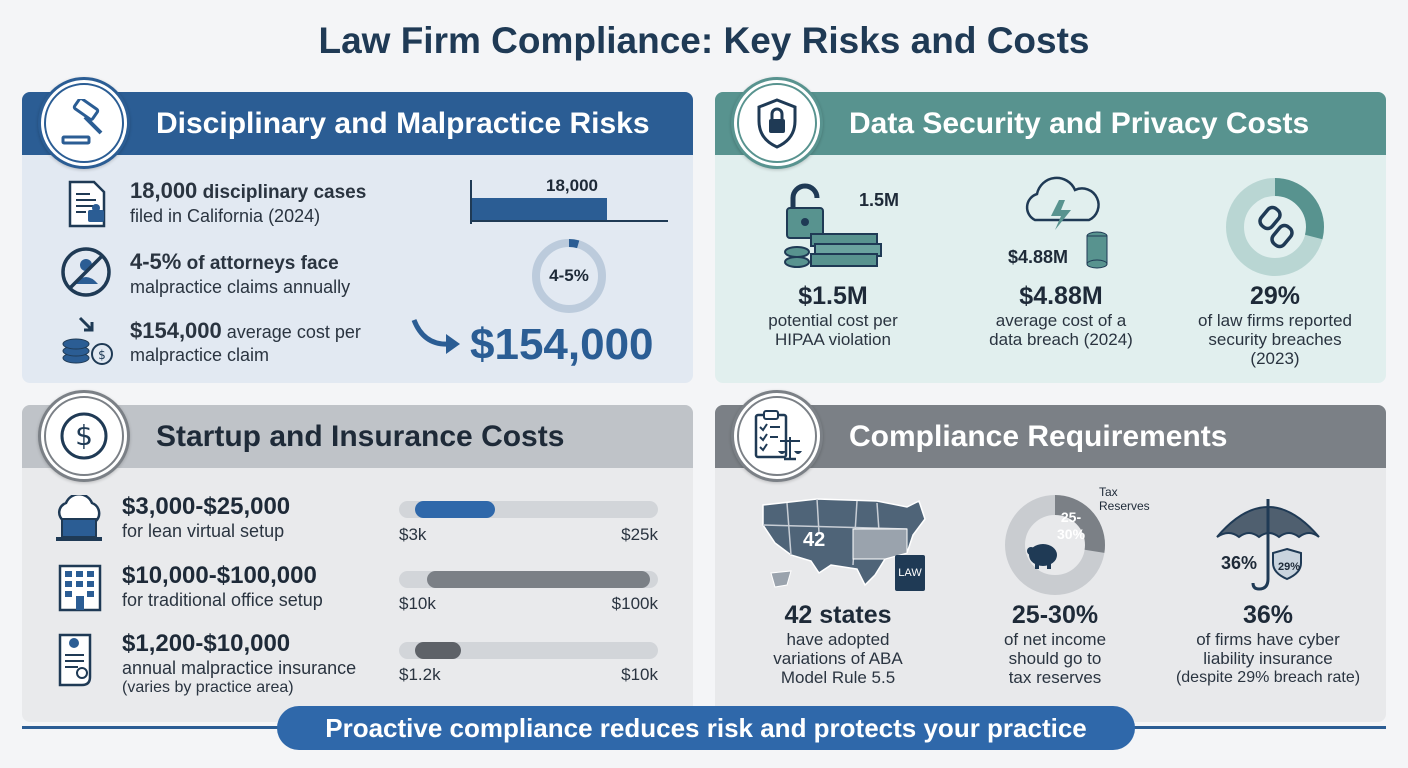 The height and width of the screenshot is (768, 1408). I want to click on broken-link-icon, so click(1276, 227).